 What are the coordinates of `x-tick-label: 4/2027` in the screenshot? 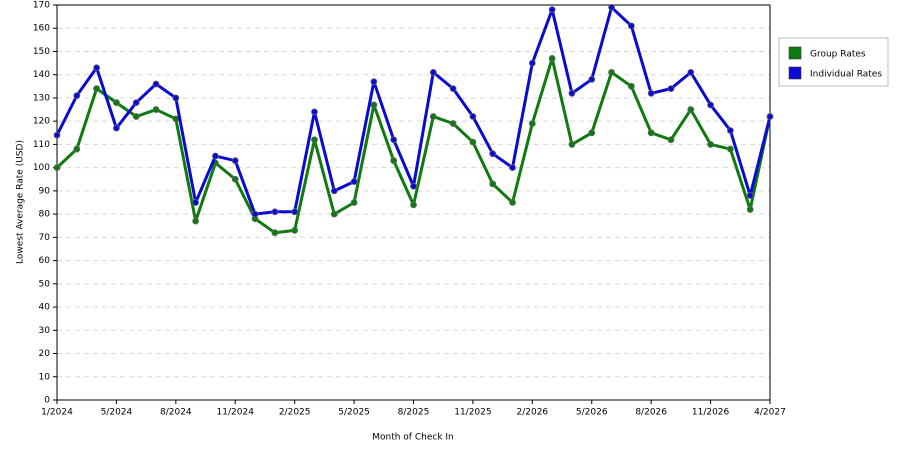 It's located at (770, 413).